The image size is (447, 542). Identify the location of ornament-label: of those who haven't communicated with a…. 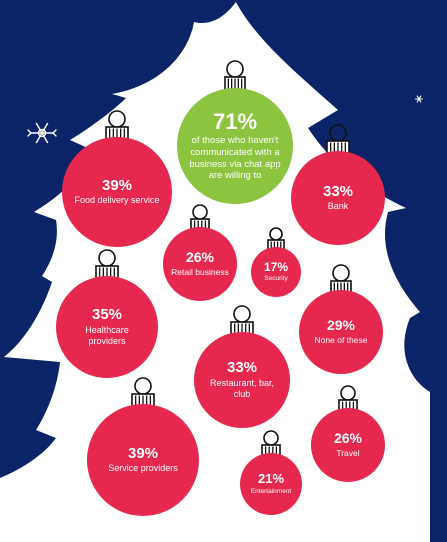
(235, 158).